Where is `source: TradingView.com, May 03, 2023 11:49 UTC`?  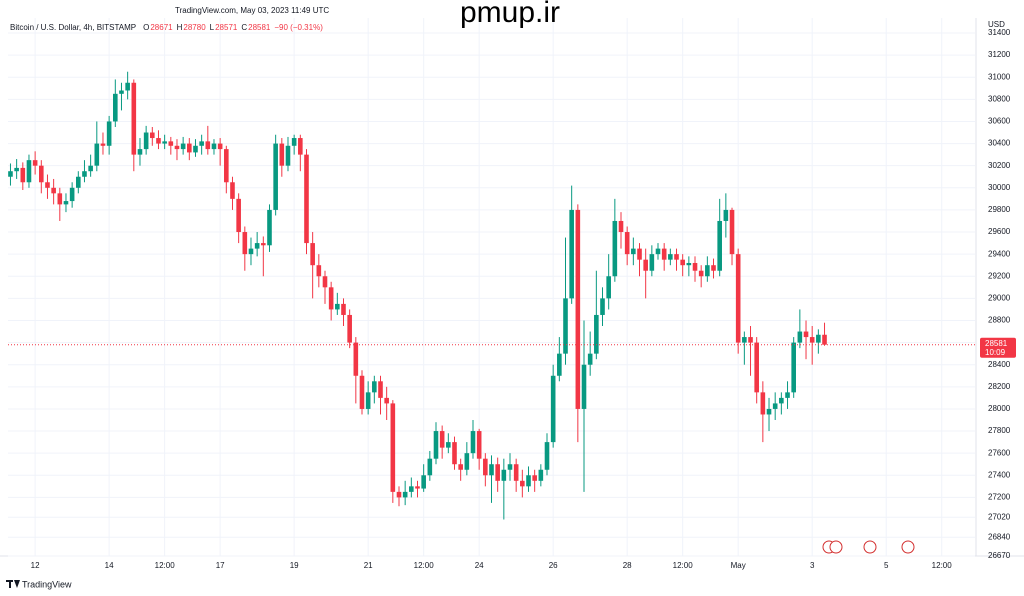
source: TradingView.com, May 03, 2023 11:49 UTC is located at coordinates (252, 10).